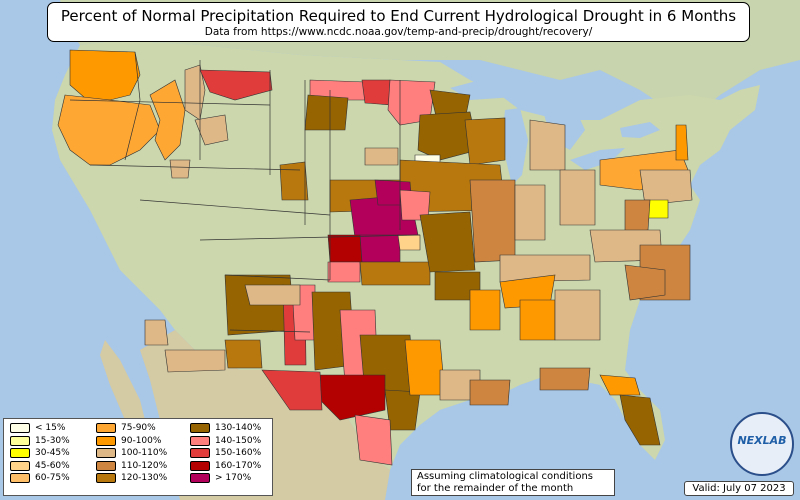 This screenshot has height=500, width=800. I want to click on region-idaho-orange, so click(167, 120).